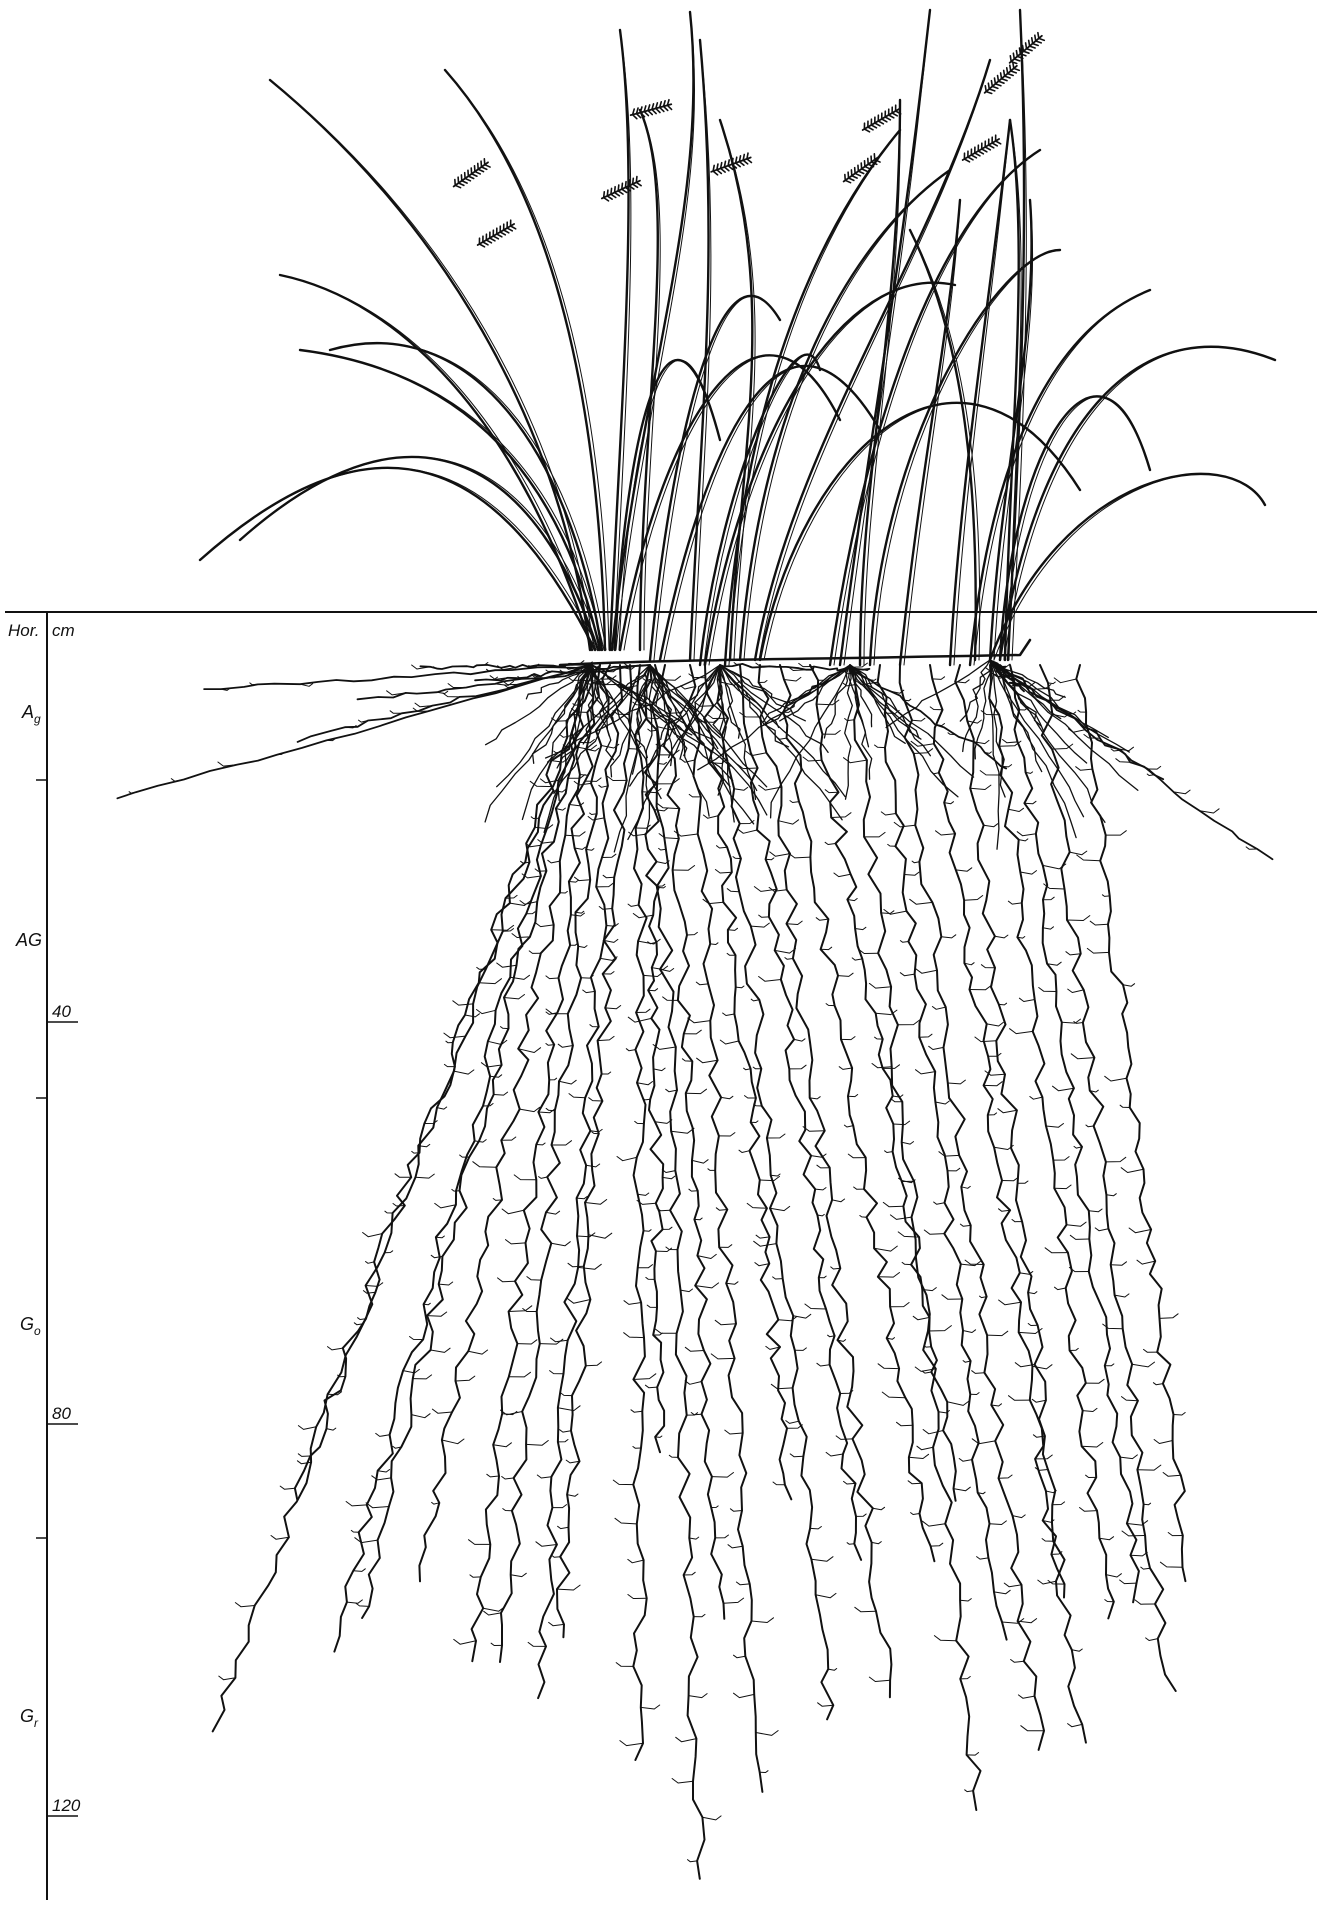 Image resolution: width=1317 pixels, height=1905 pixels. I want to click on horizon-label-ag-lower: Ag, so click(31, 714).